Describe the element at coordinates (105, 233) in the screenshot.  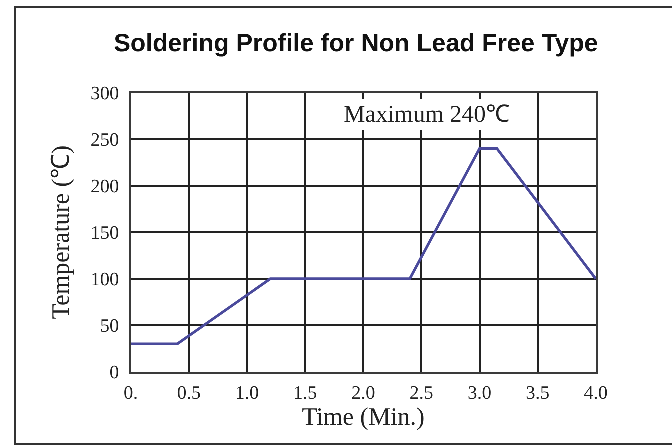
I see `y-tick-label: 150` at that location.